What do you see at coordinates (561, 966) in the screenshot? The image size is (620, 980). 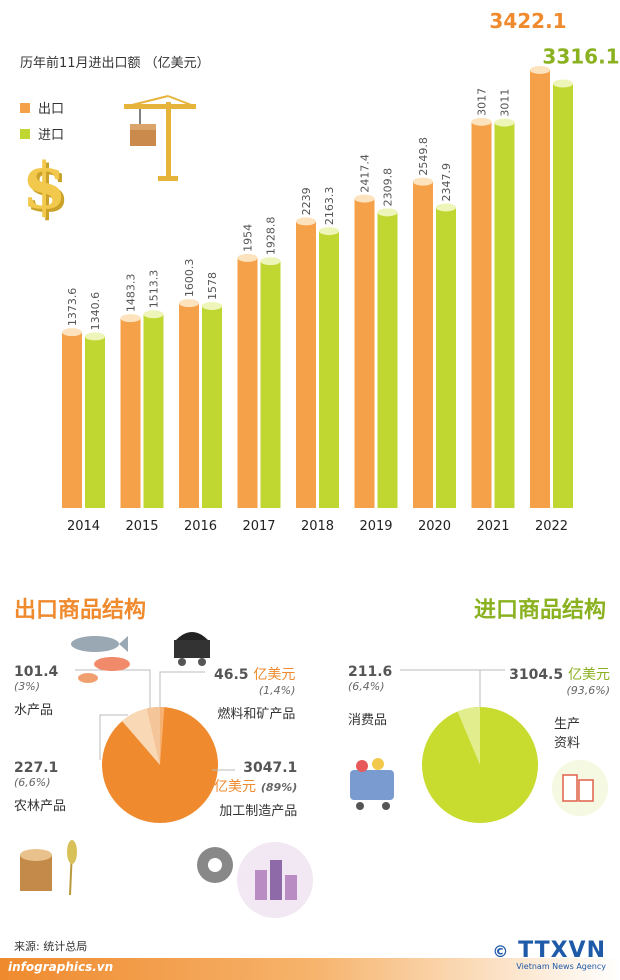 I see `brand-subtitle: Vietnam News Agency` at bounding box center [561, 966].